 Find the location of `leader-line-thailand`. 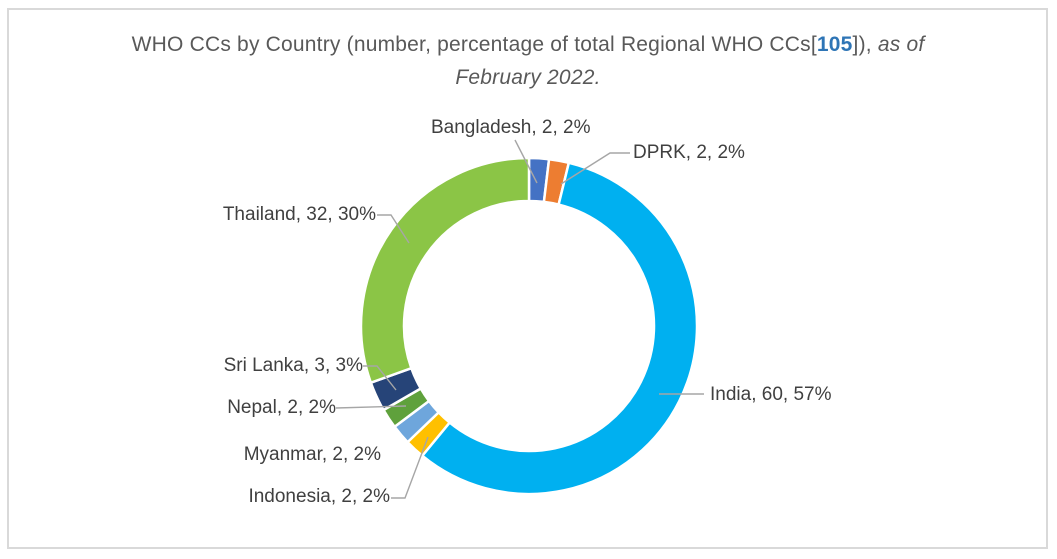

leader-line-thailand is located at coordinates (393, 229).